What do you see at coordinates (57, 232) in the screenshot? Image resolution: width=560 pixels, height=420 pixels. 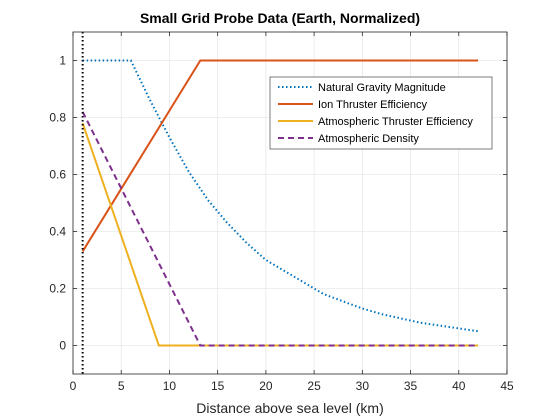 I see `y-tick-label: 0.4` at bounding box center [57, 232].